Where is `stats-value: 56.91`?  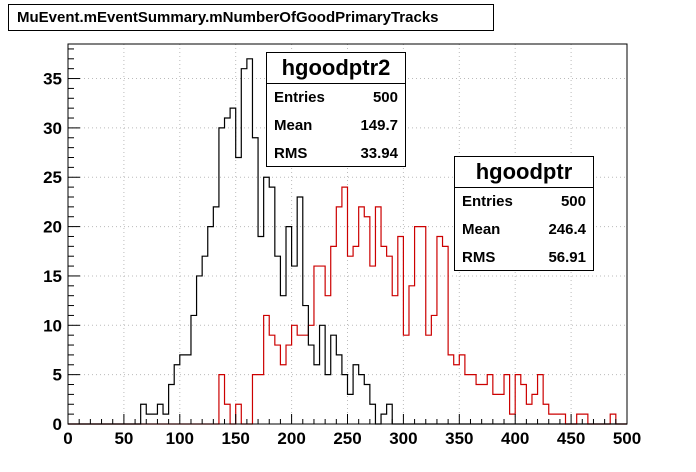 stats-value: 56.91 is located at coordinates (567, 257).